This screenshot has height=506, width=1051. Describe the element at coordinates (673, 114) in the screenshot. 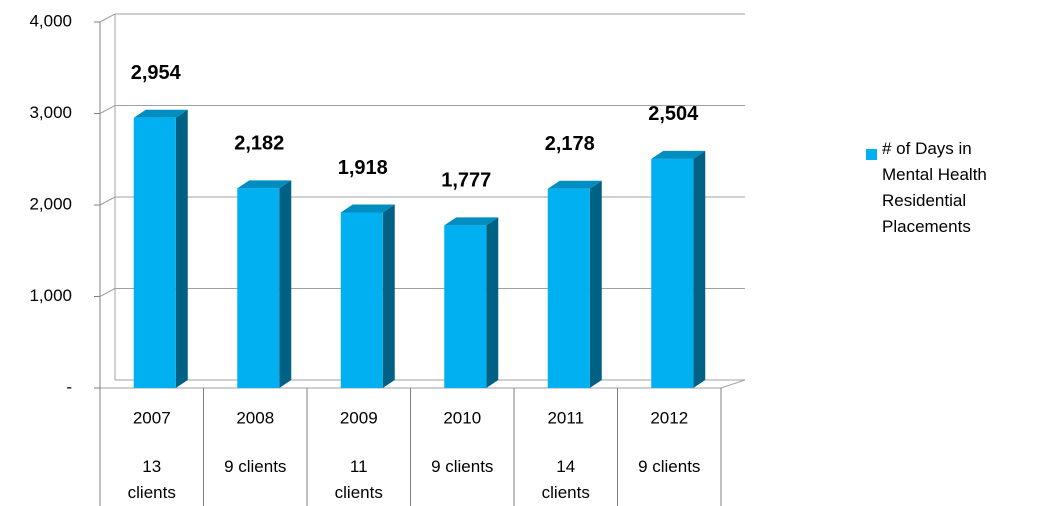

I see `value-label: 2,504` at that location.